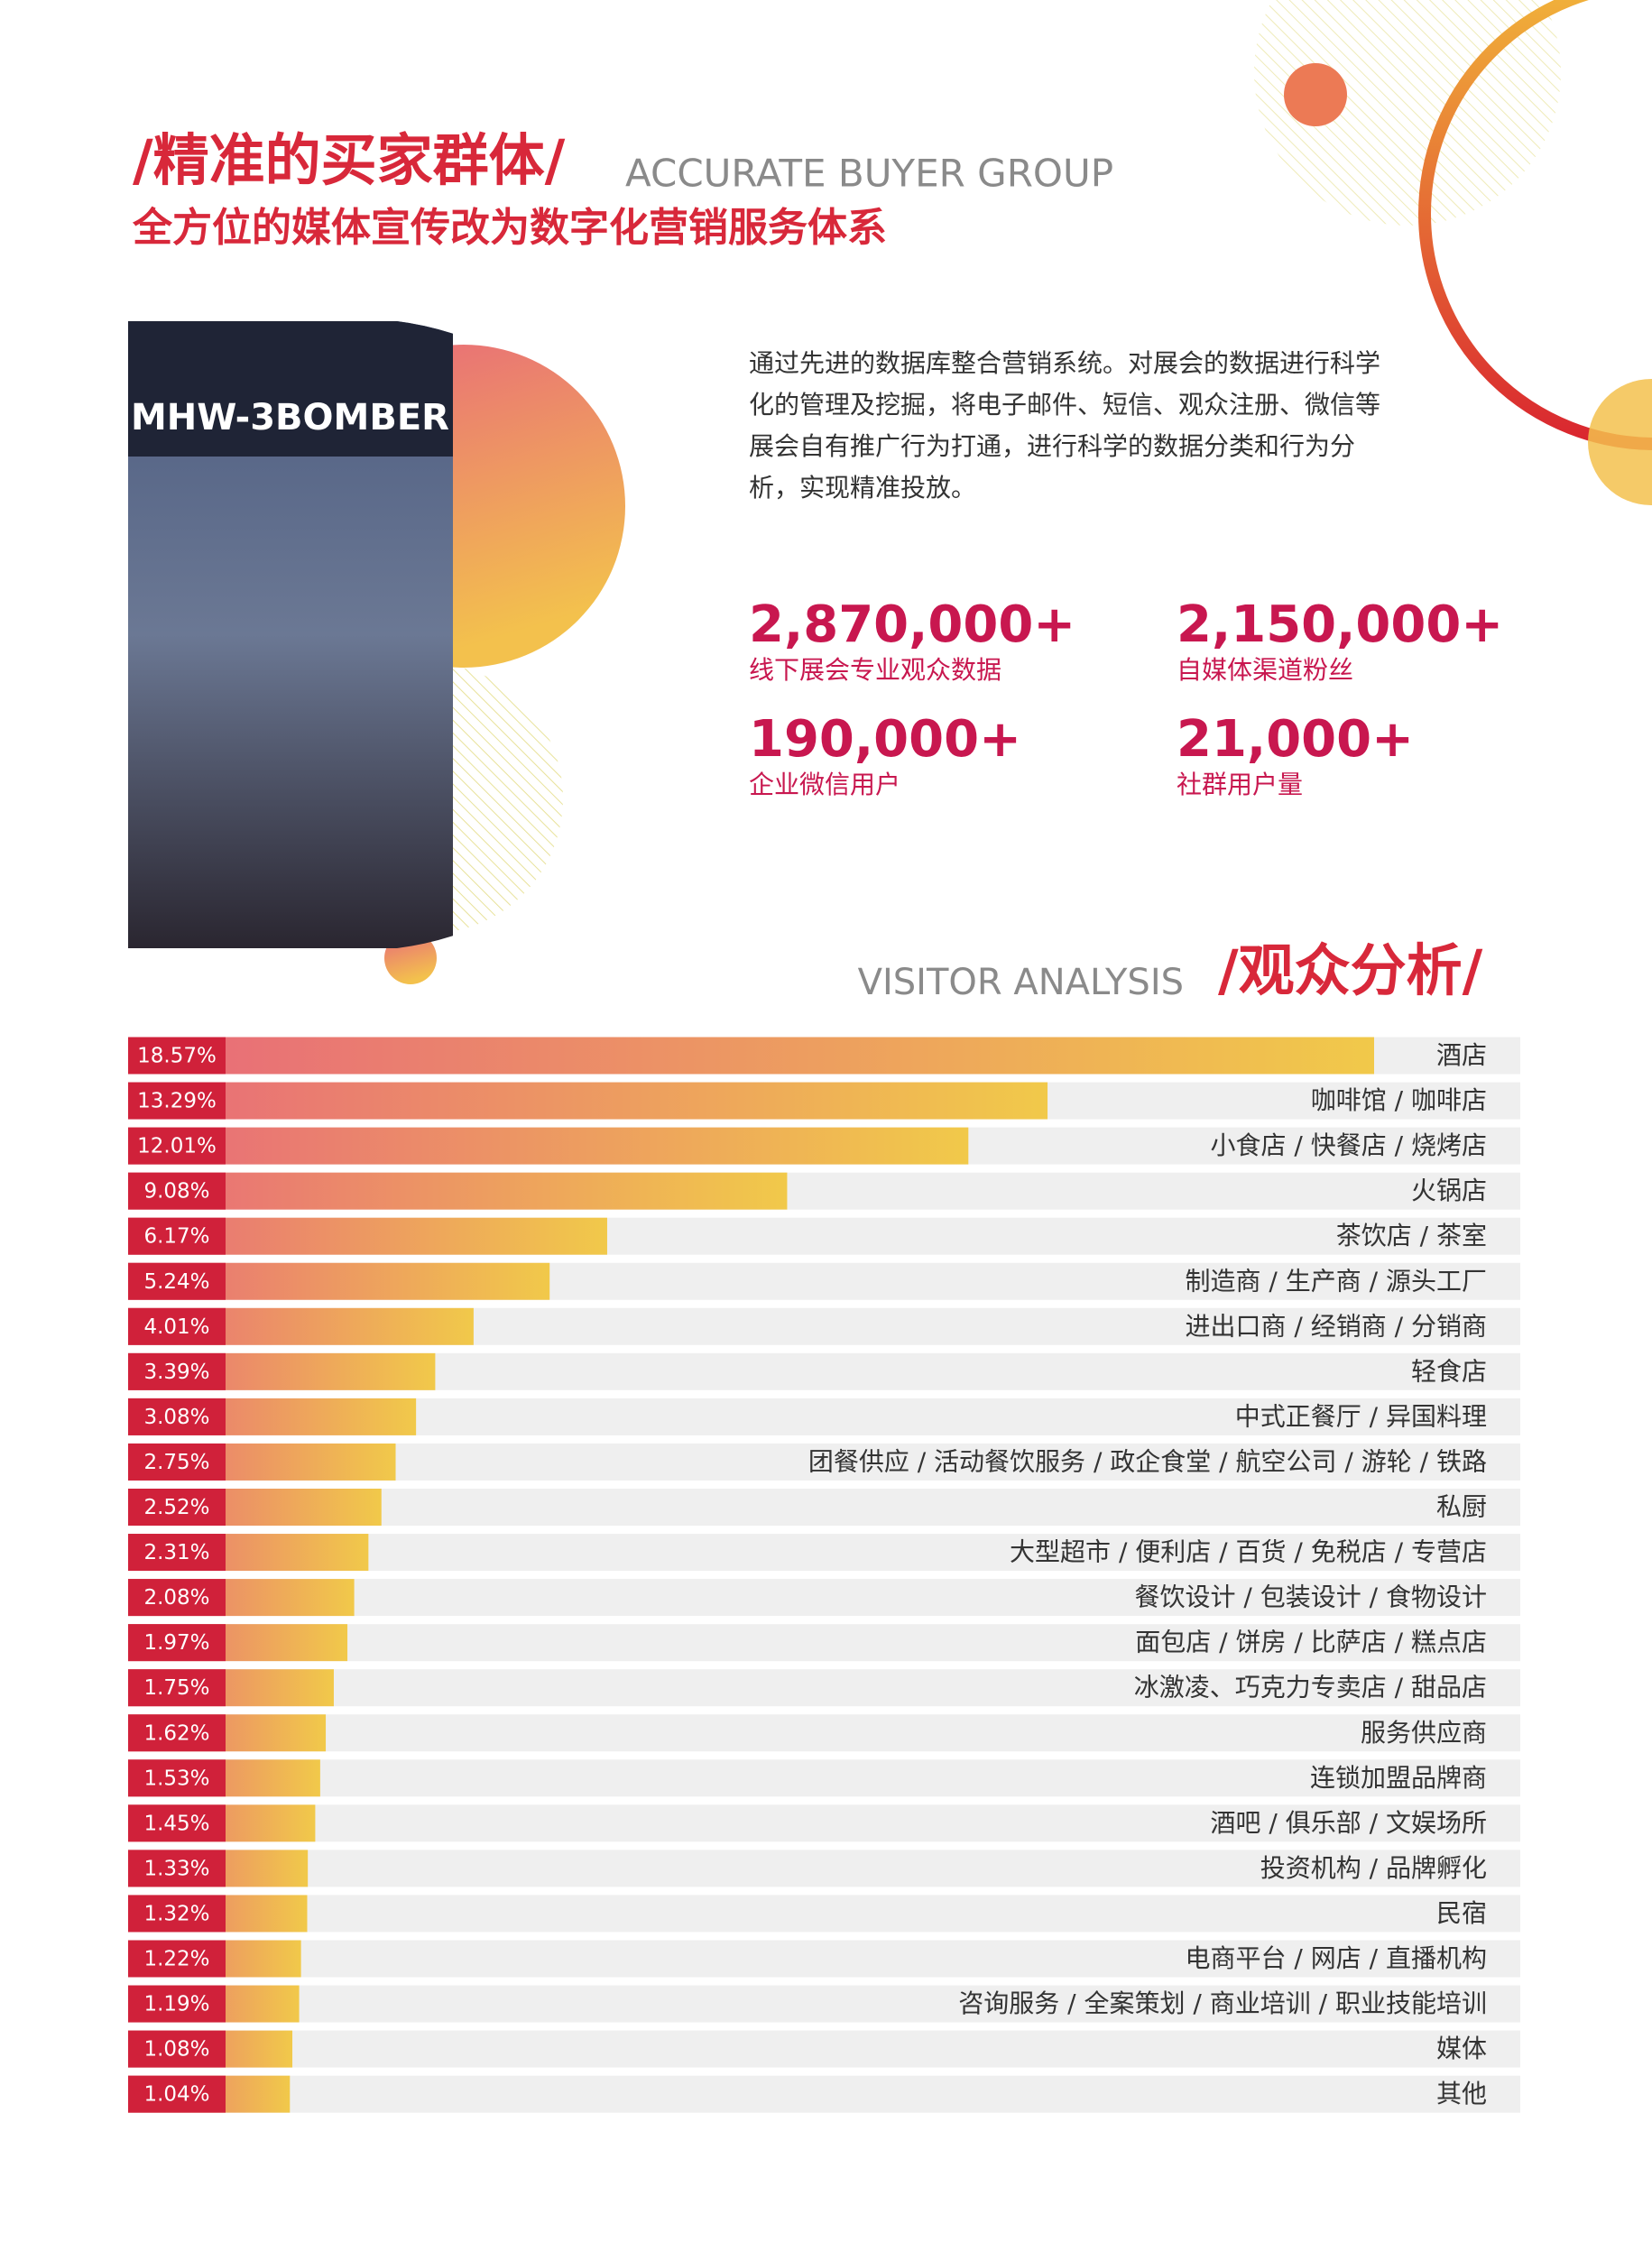 The height and width of the screenshot is (2242, 1652). Describe the element at coordinates (1064, 405) in the screenshot. I see `intro-line: 化的管理及挖掘，将电子邮件、短信、观众注册、微信等` at that location.